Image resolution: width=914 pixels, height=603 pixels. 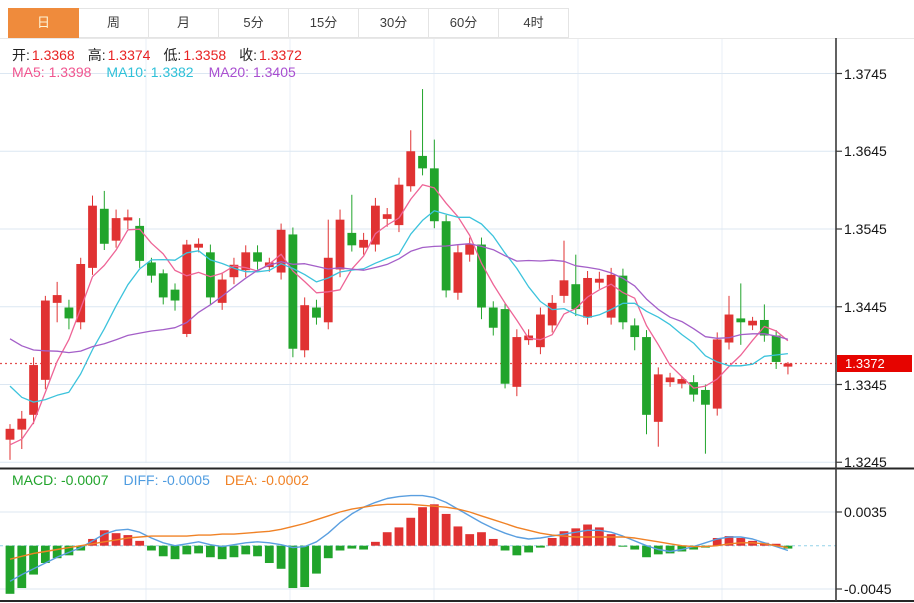 What do you see at coordinates (183, 23) in the screenshot?
I see `tab-month: 月` at bounding box center [183, 23].